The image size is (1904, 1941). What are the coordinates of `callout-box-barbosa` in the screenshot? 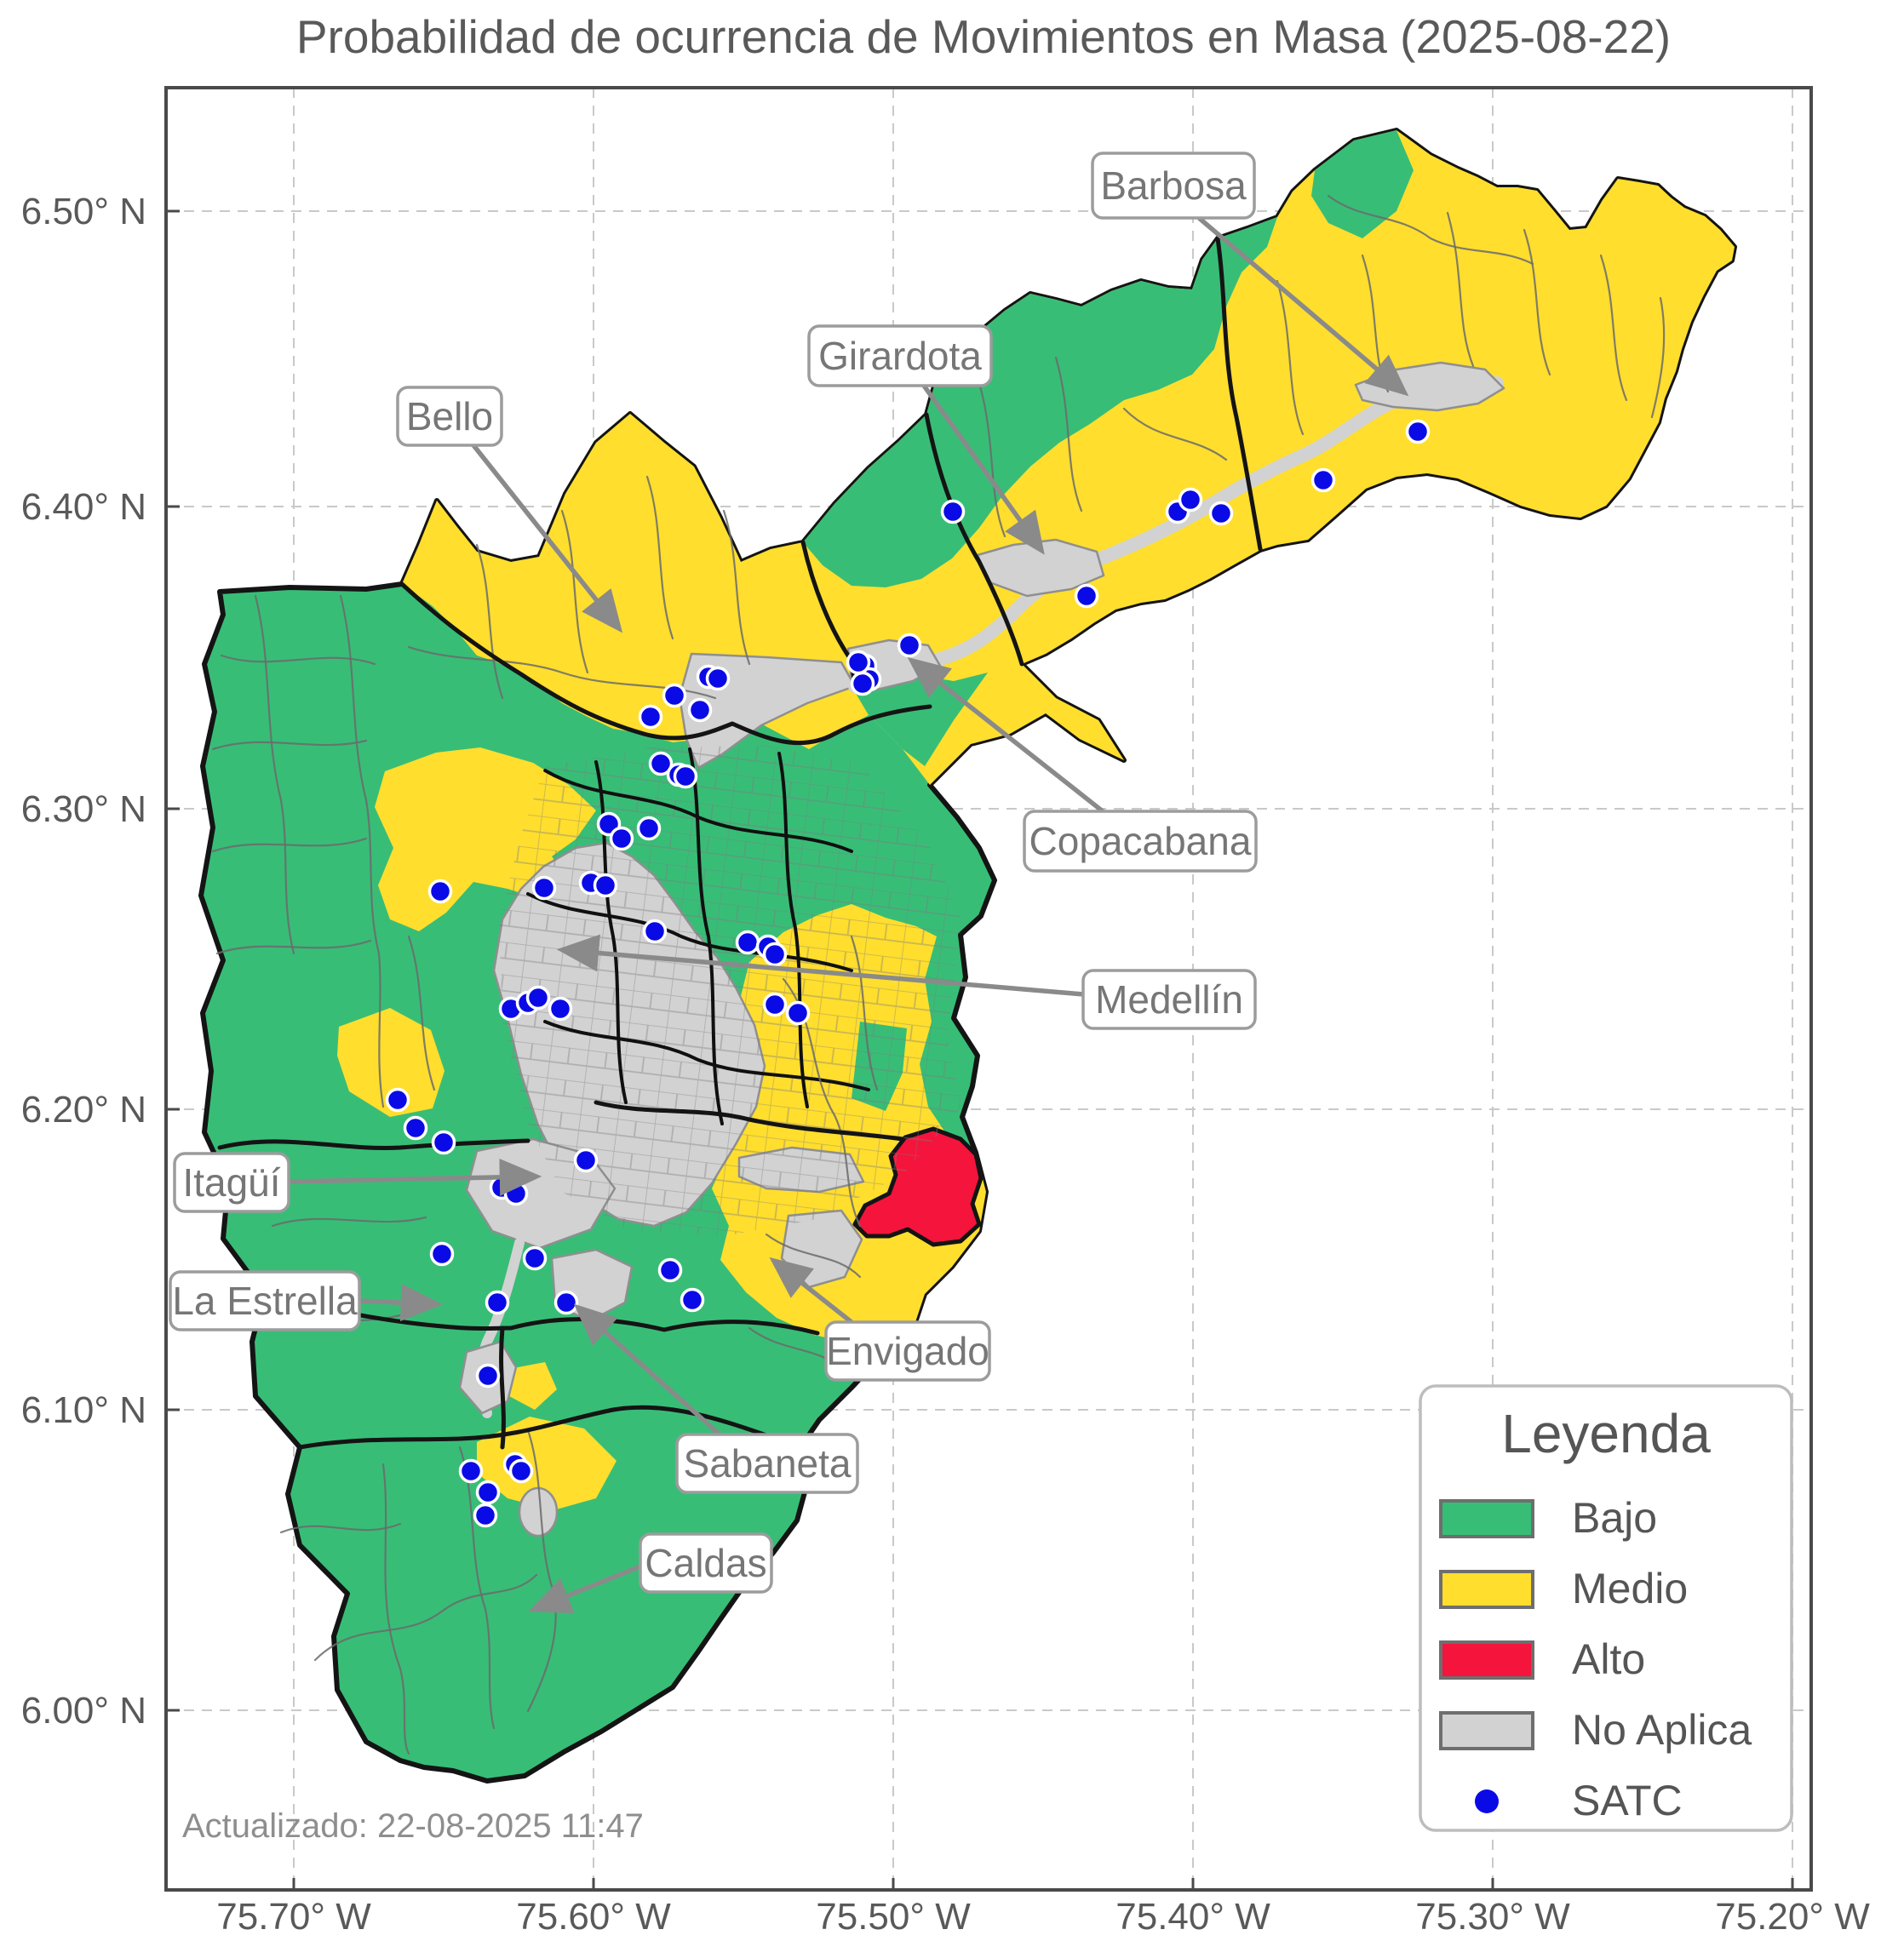 It's located at (1174, 186).